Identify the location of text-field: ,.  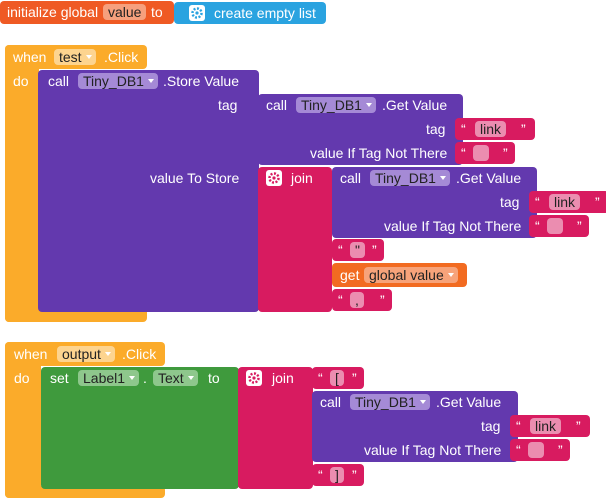
(357, 300).